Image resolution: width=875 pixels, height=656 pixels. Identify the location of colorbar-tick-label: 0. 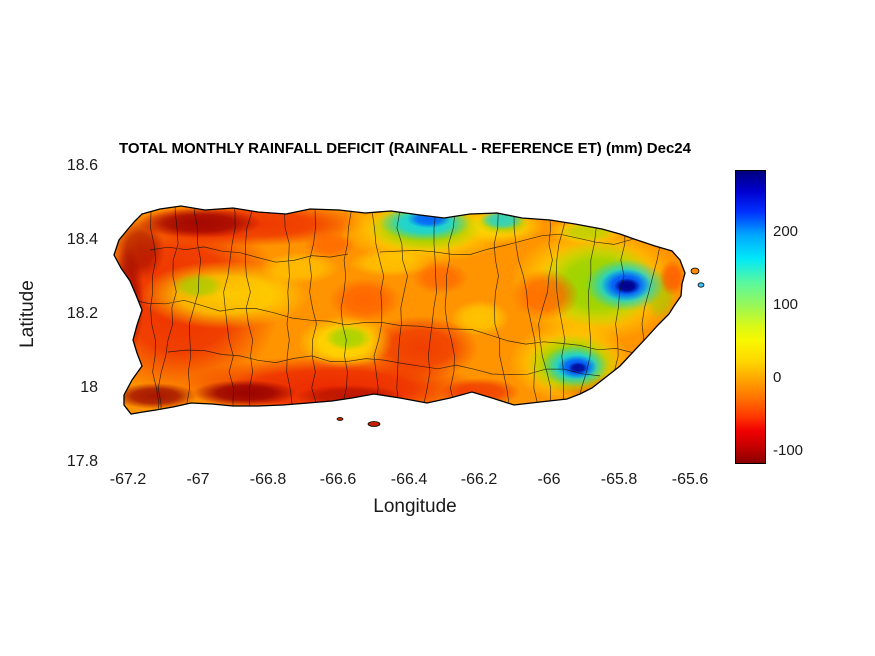
(777, 377).